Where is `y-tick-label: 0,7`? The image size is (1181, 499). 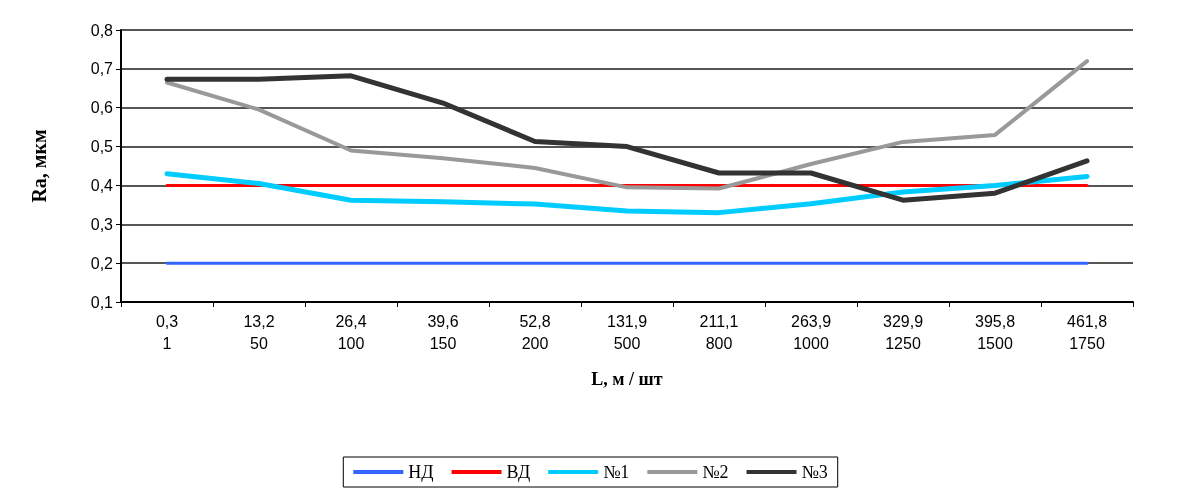
y-tick-label: 0,7 is located at coordinates (102, 69).